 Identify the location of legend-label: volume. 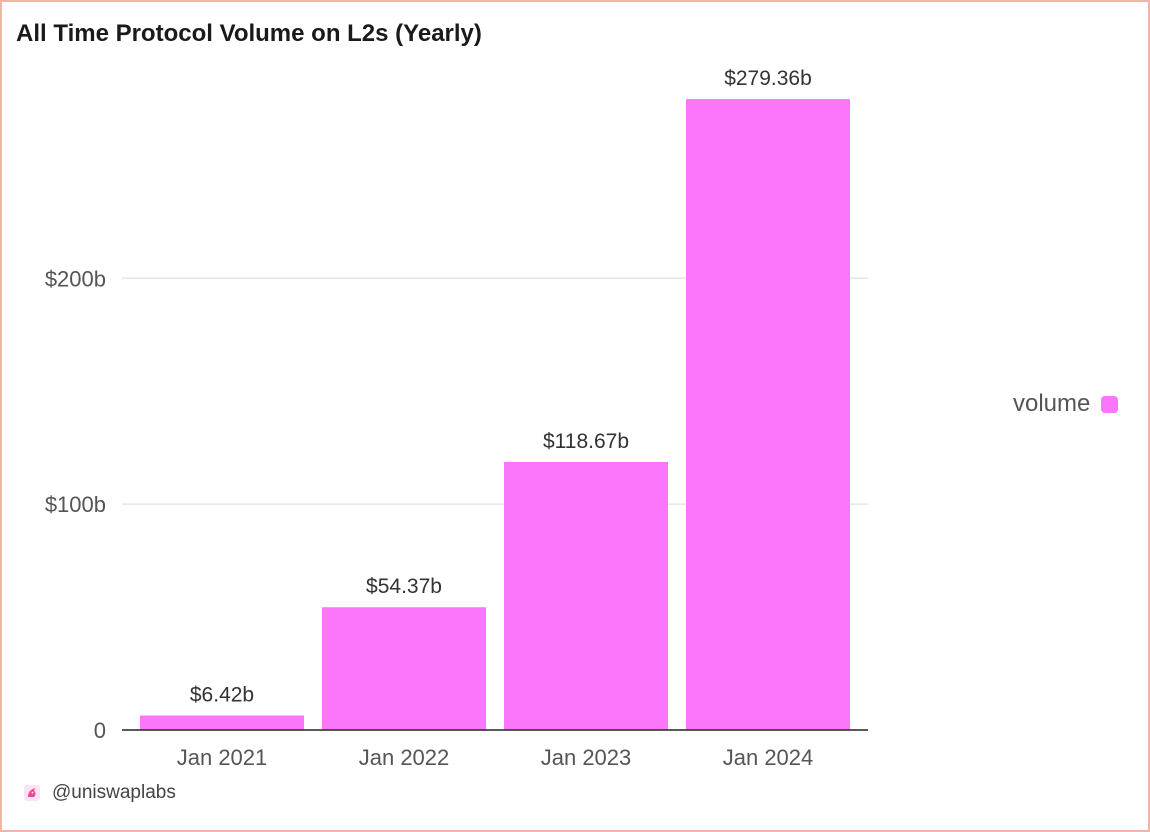
(1052, 403).